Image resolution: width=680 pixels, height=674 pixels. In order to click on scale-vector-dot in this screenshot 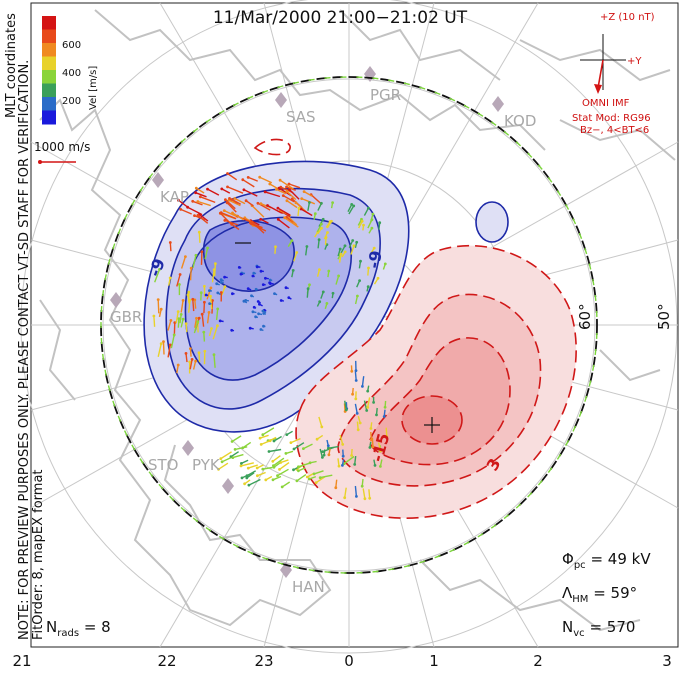, I will do `click(40, 162)`.